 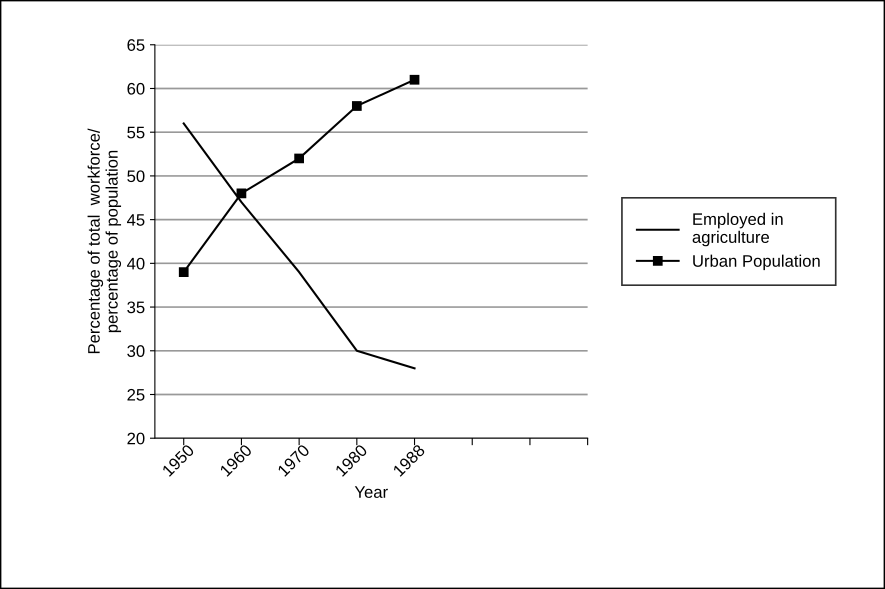 What do you see at coordinates (136, 438) in the screenshot?
I see `y-tick-label: 20` at bounding box center [136, 438].